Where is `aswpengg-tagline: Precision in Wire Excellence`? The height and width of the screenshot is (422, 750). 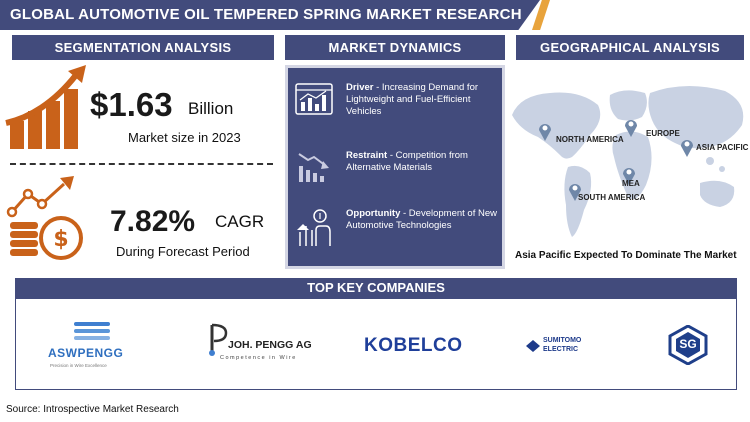 aswpengg-tagline: Precision in Wire Excellence is located at coordinates (78, 365).